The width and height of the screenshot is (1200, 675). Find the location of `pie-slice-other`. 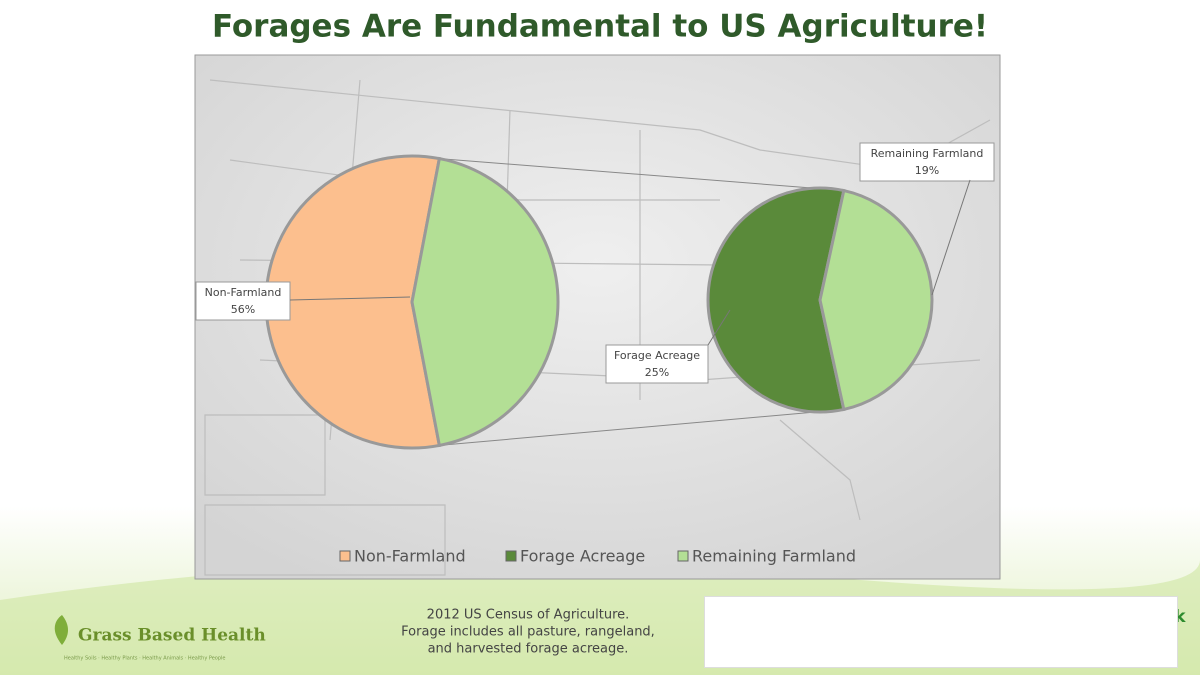

pie-slice-other is located at coordinates (485, 302).